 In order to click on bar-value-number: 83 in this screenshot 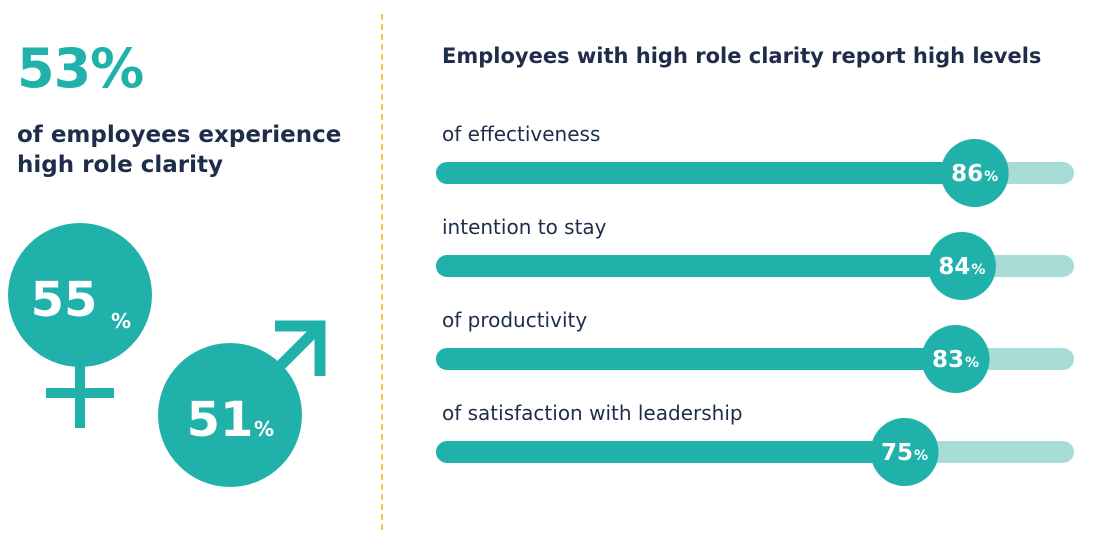, I will do `click(948, 360)`.